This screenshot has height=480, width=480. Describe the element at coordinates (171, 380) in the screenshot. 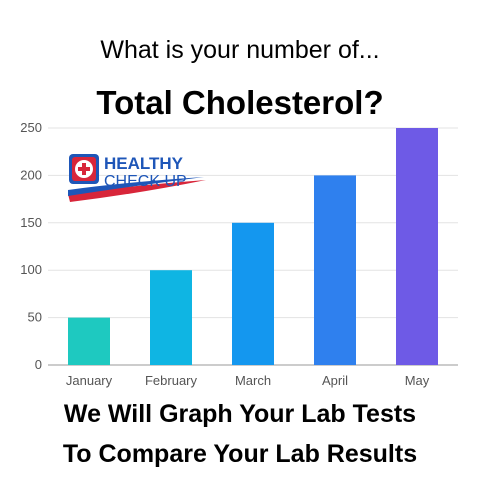

I see `x-tick-label: February` at that location.